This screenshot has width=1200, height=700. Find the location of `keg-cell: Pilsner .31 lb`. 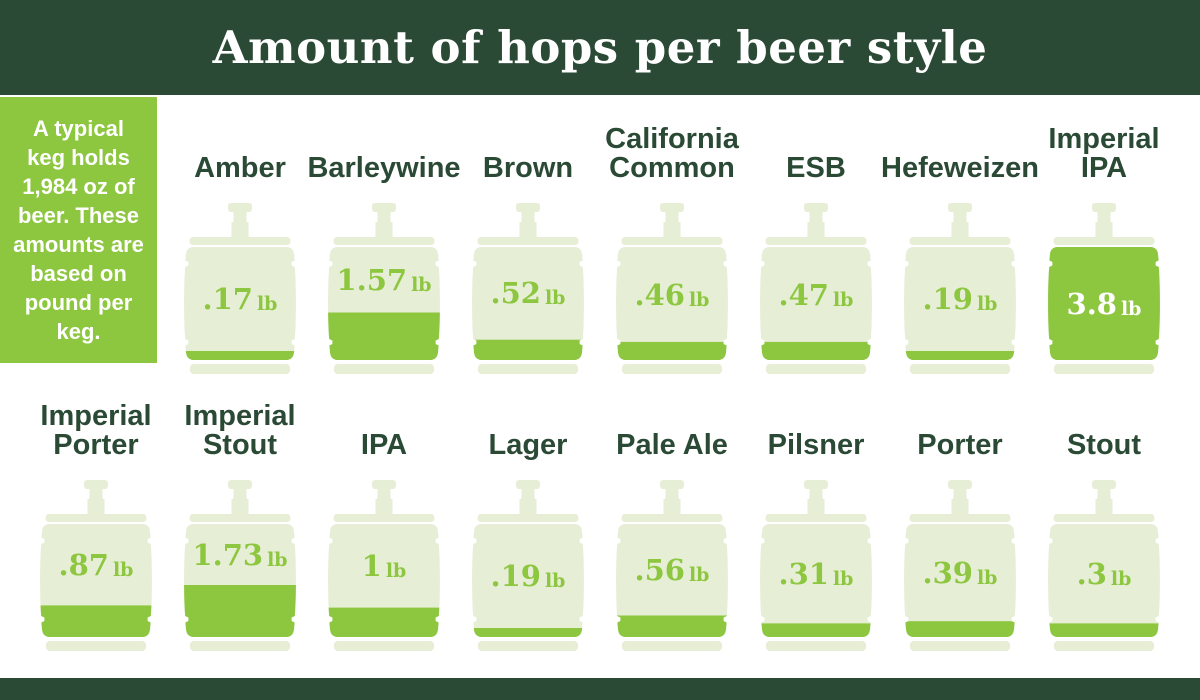

keg-cell: Pilsner .31 lb is located at coordinates (816, 532).